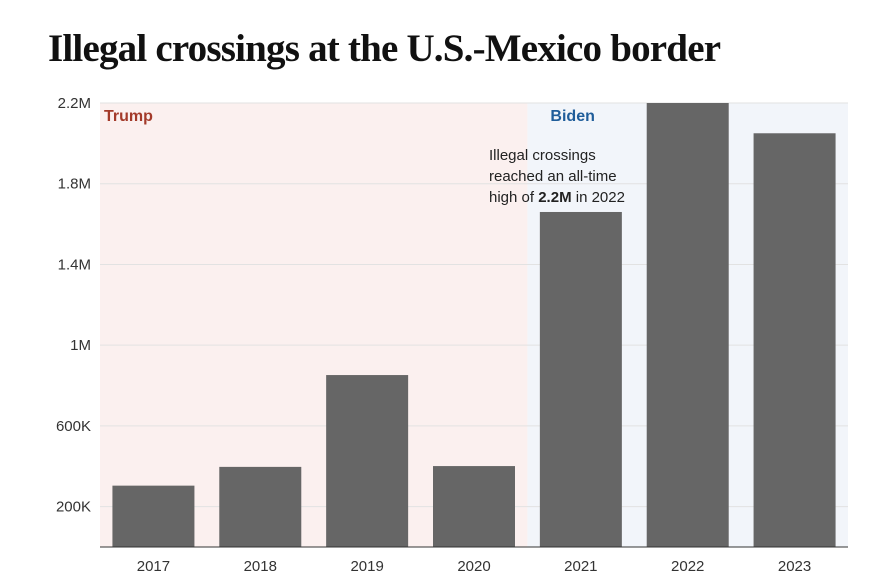  What do you see at coordinates (153, 566) in the screenshot?
I see `x-tick-label: 2017` at bounding box center [153, 566].